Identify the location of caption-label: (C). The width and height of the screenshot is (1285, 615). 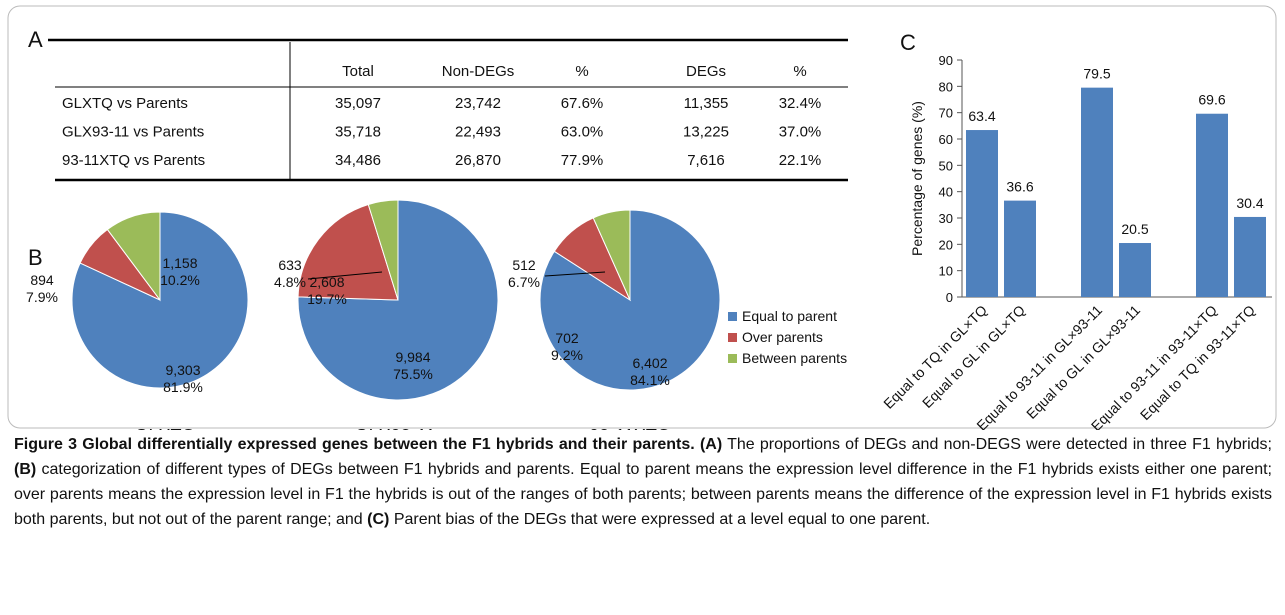
(378, 519).